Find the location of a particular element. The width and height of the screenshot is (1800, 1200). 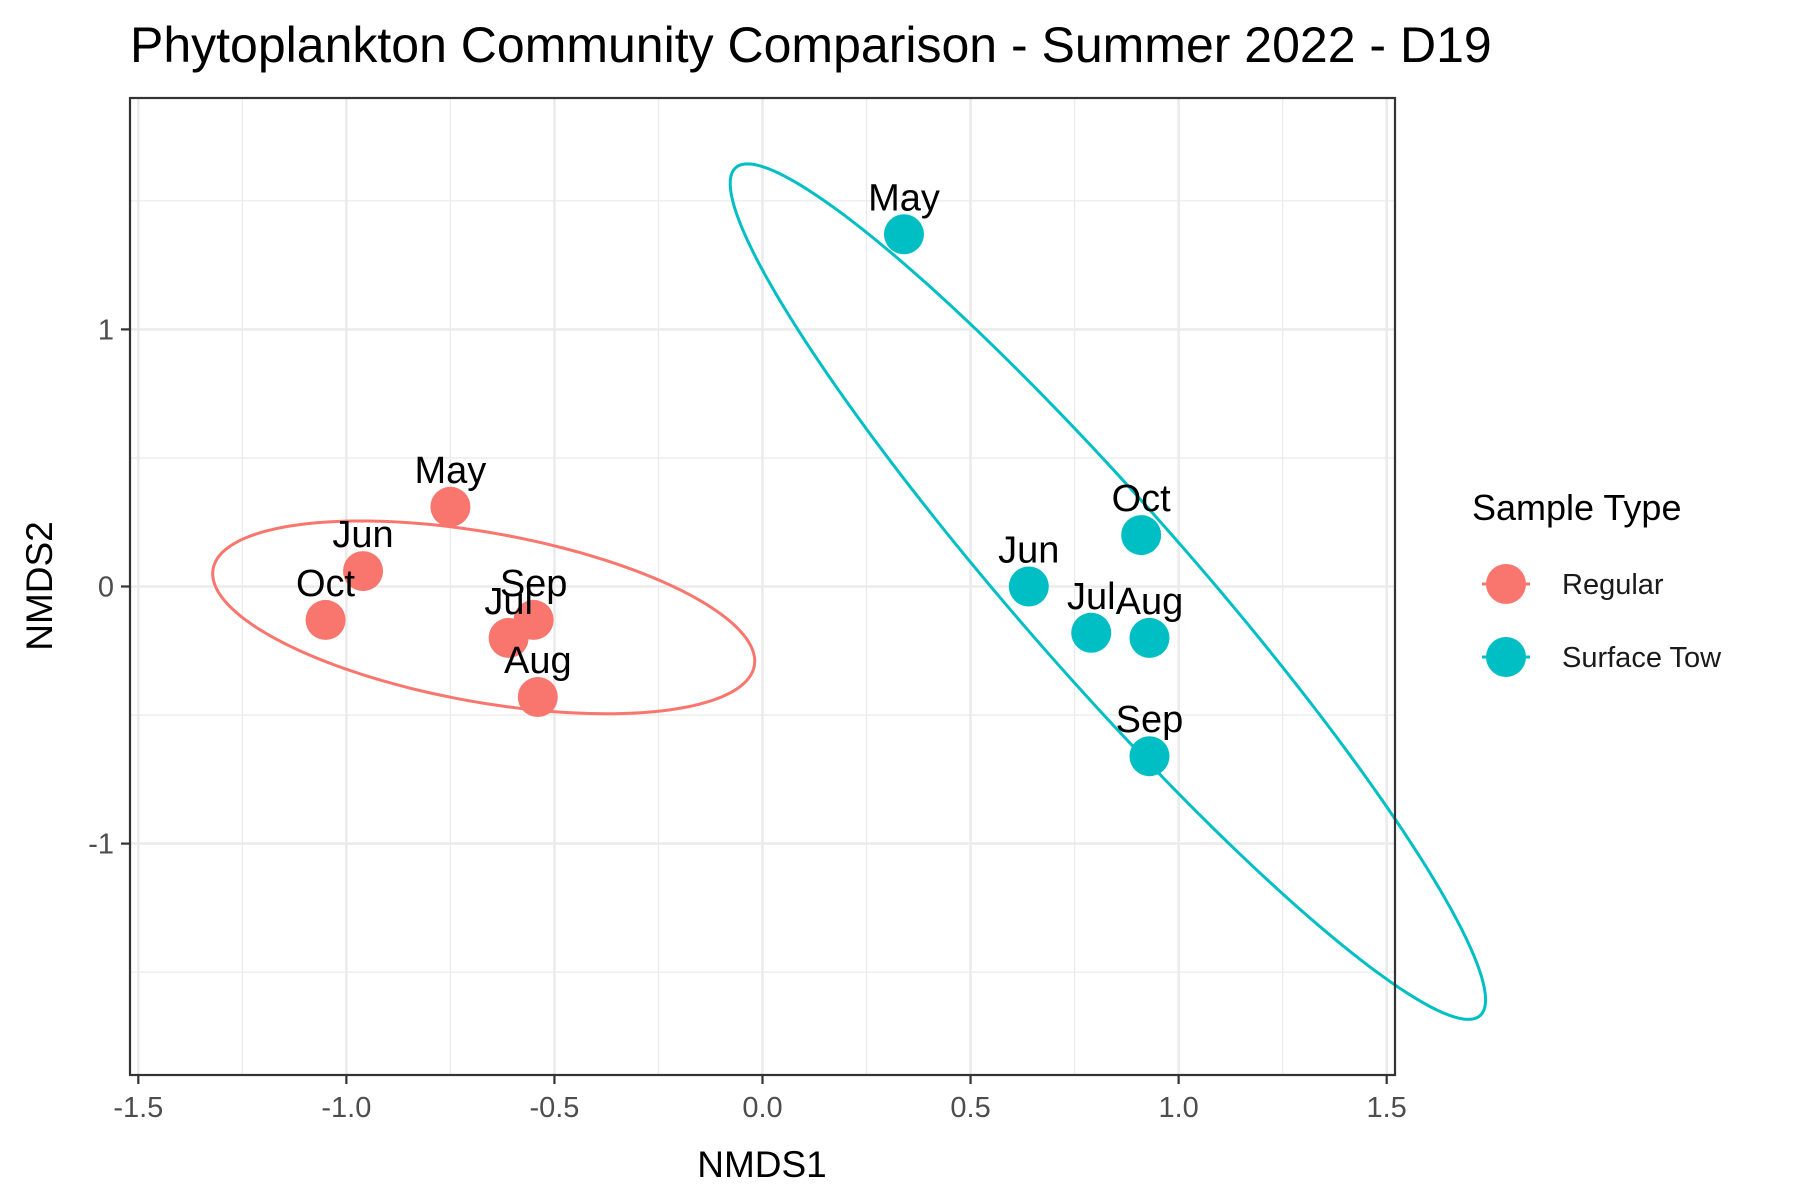

point-surface-tow-oct is located at coordinates (1141, 535).